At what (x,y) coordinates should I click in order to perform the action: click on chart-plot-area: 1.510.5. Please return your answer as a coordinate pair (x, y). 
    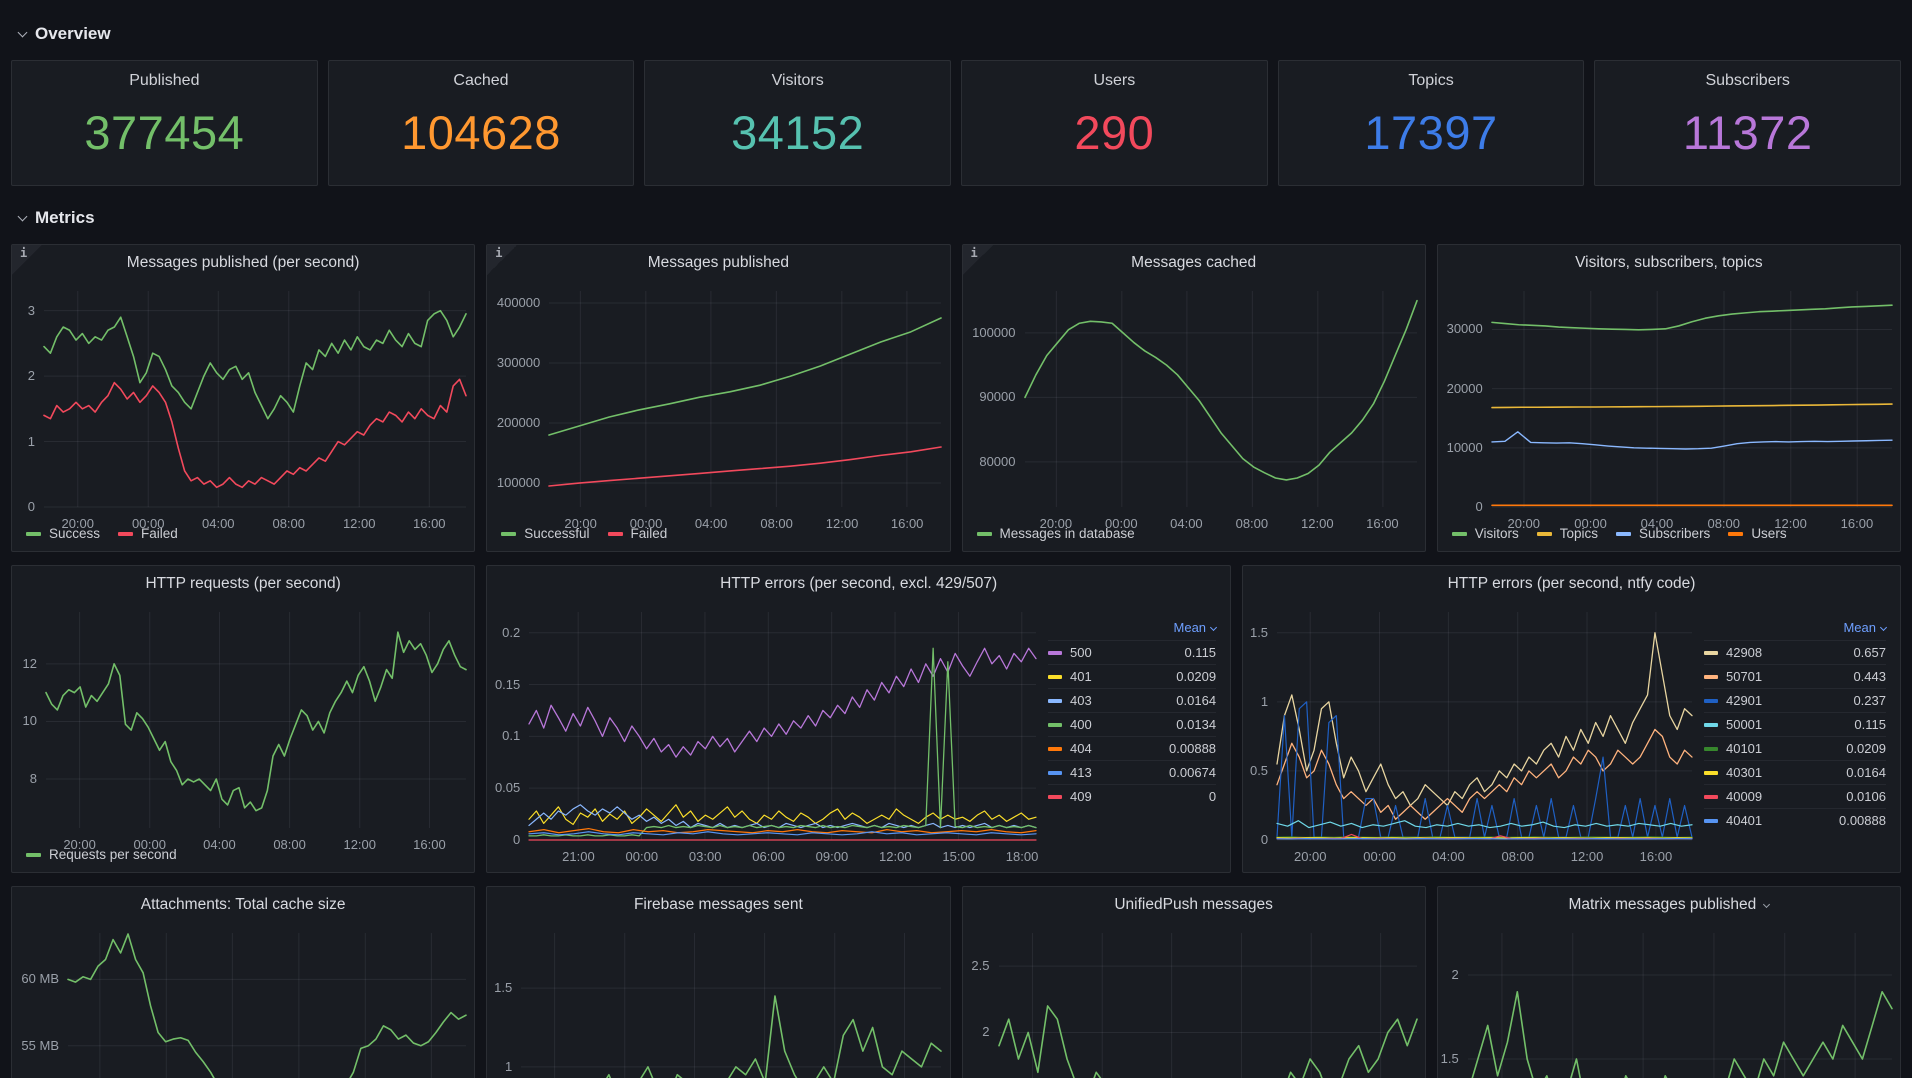
    Looking at the image, I should click on (718, 1000).